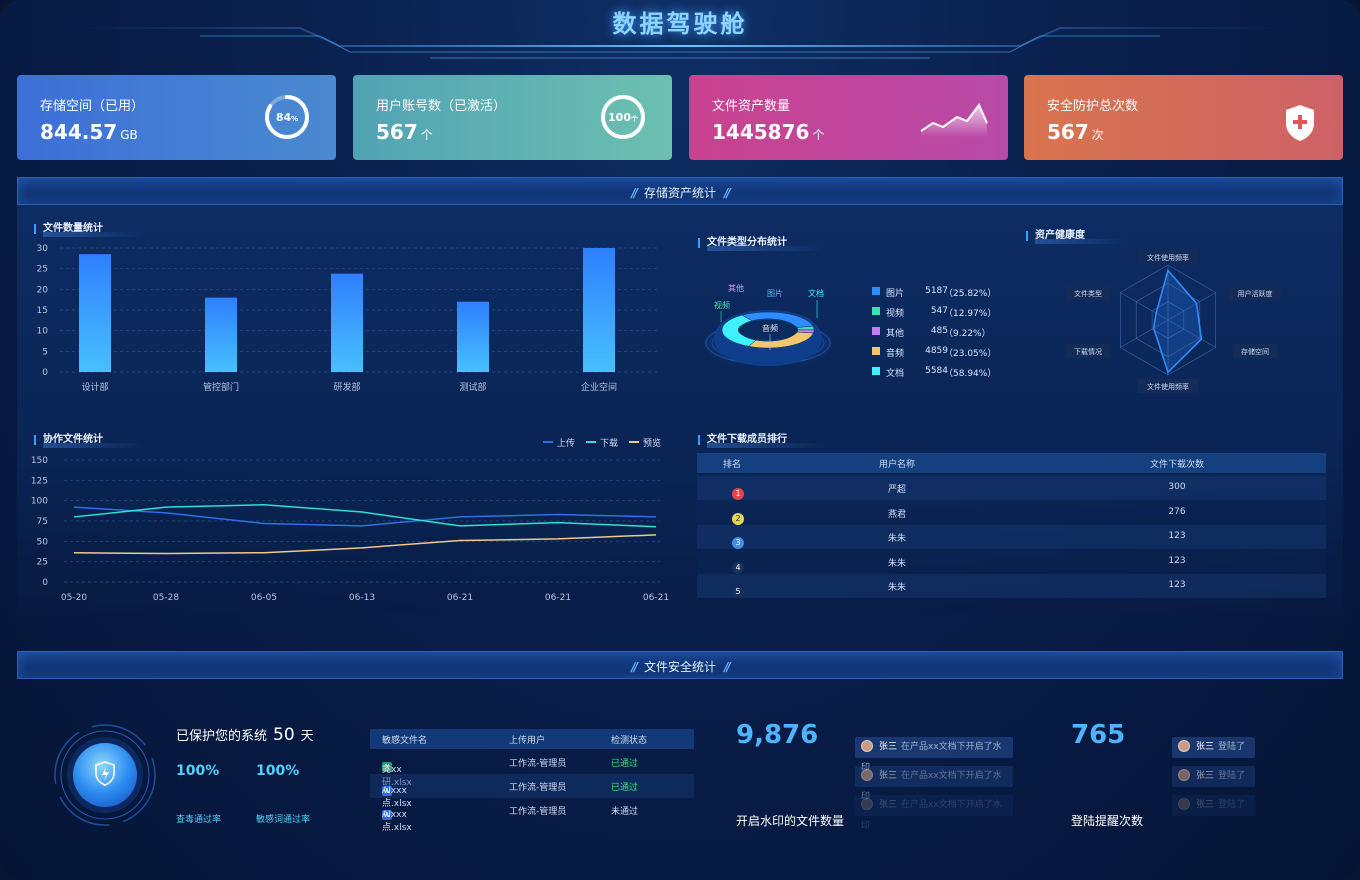 The height and width of the screenshot is (880, 1360). Describe the element at coordinates (287, 117) in the screenshot. I see `svg-text: 84%` at that location.